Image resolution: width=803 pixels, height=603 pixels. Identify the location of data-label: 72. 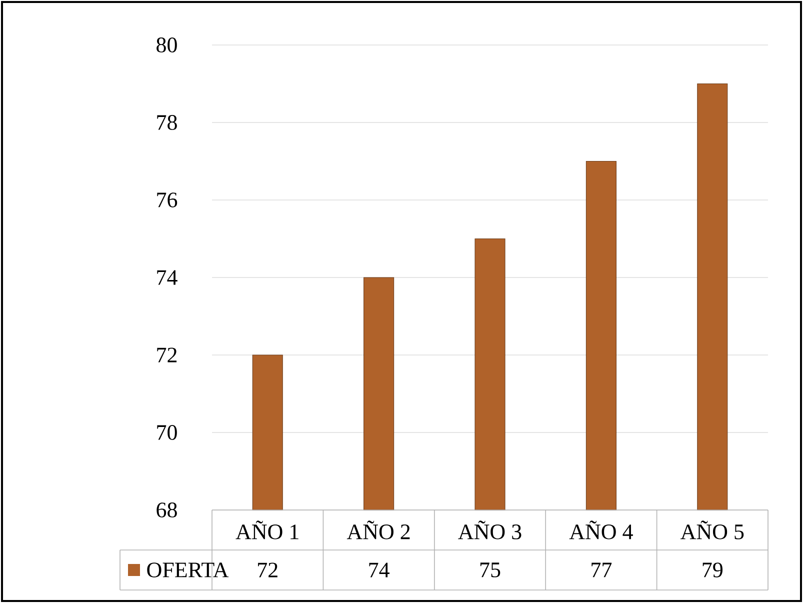
(268, 570).